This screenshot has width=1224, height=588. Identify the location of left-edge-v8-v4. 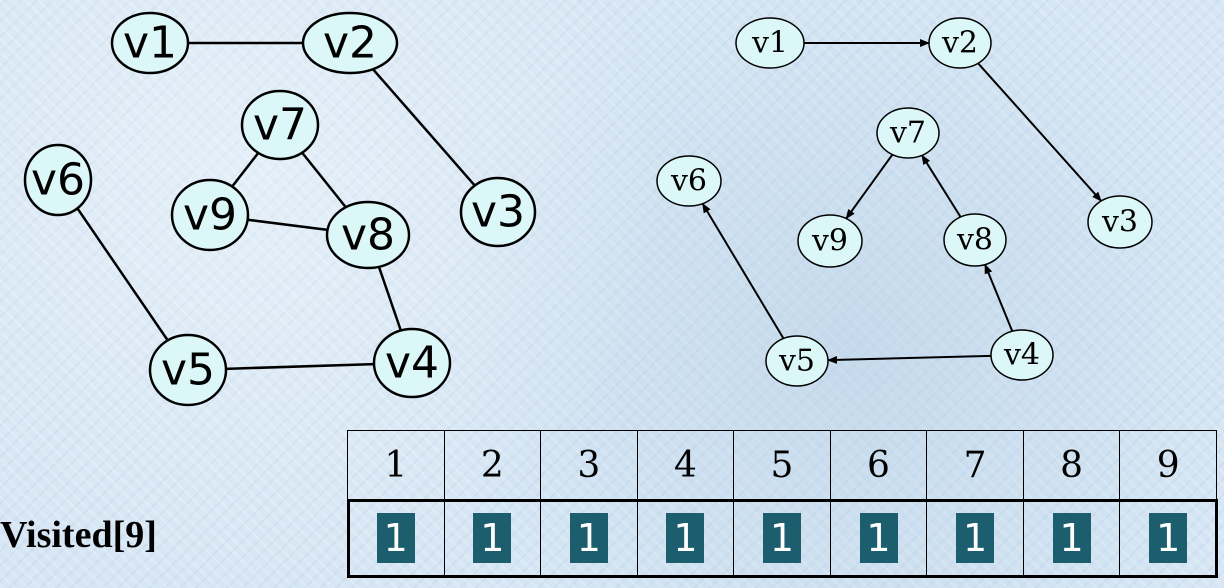
(390, 298).